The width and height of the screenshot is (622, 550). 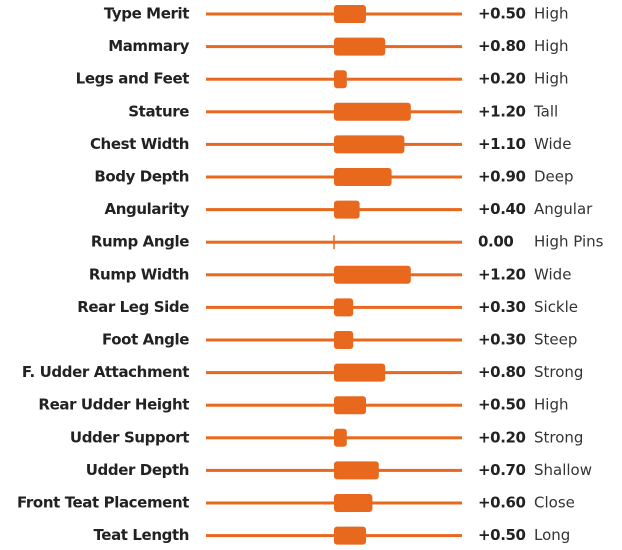 I want to click on trait-label: Udder Depth, so click(x=137, y=470).